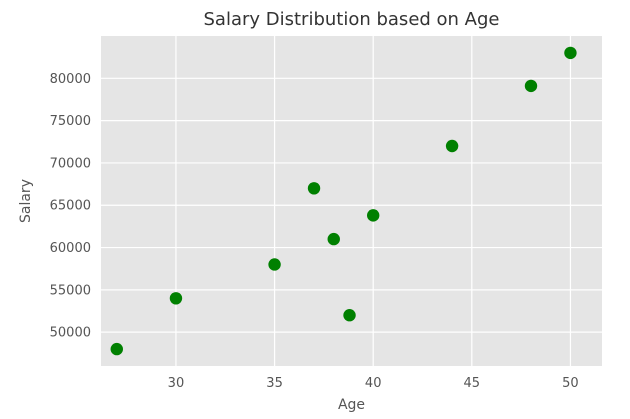 Image resolution: width=630 pixels, height=419 pixels. I want to click on chart-title: Salary Distribution based on Age, so click(351, 19).